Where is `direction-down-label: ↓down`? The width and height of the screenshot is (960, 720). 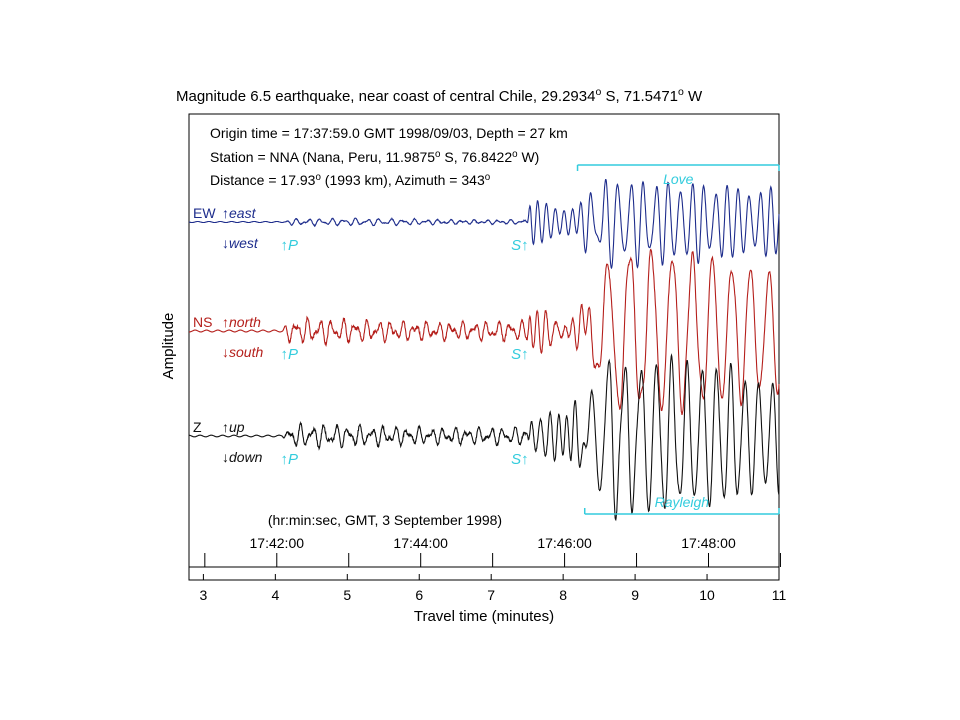
direction-down-label: ↓down is located at coordinates (242, 457).